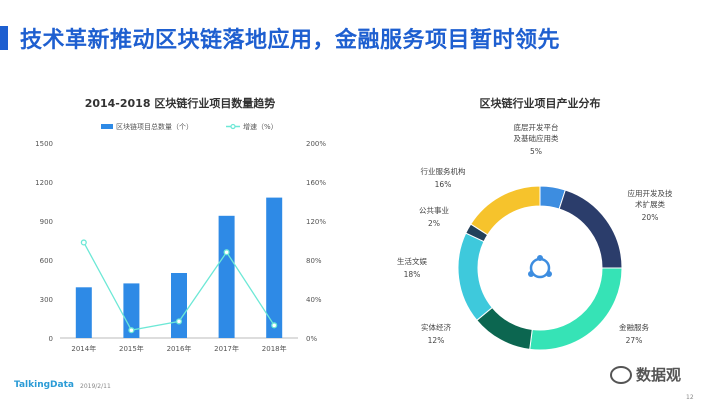 This screenshot has width=720, height=405. Describe the element at coordinates (83, 348) in the screenshot. I see `x-tick-label: 2014年` at that location.